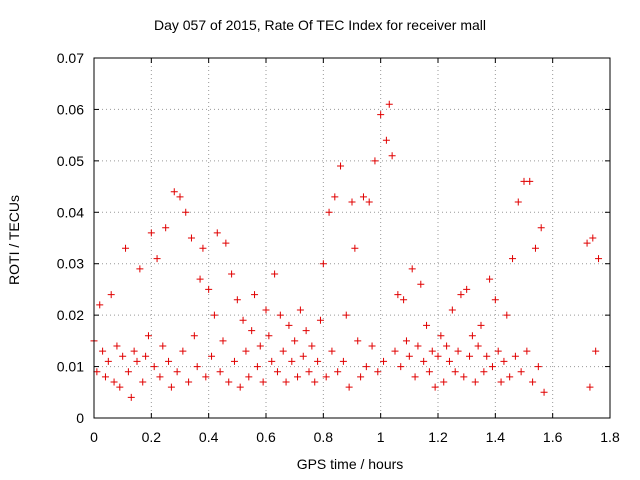 This screenshot has width=640, height=480. I want to click on x-tick-label: 1, so click(381, 437).